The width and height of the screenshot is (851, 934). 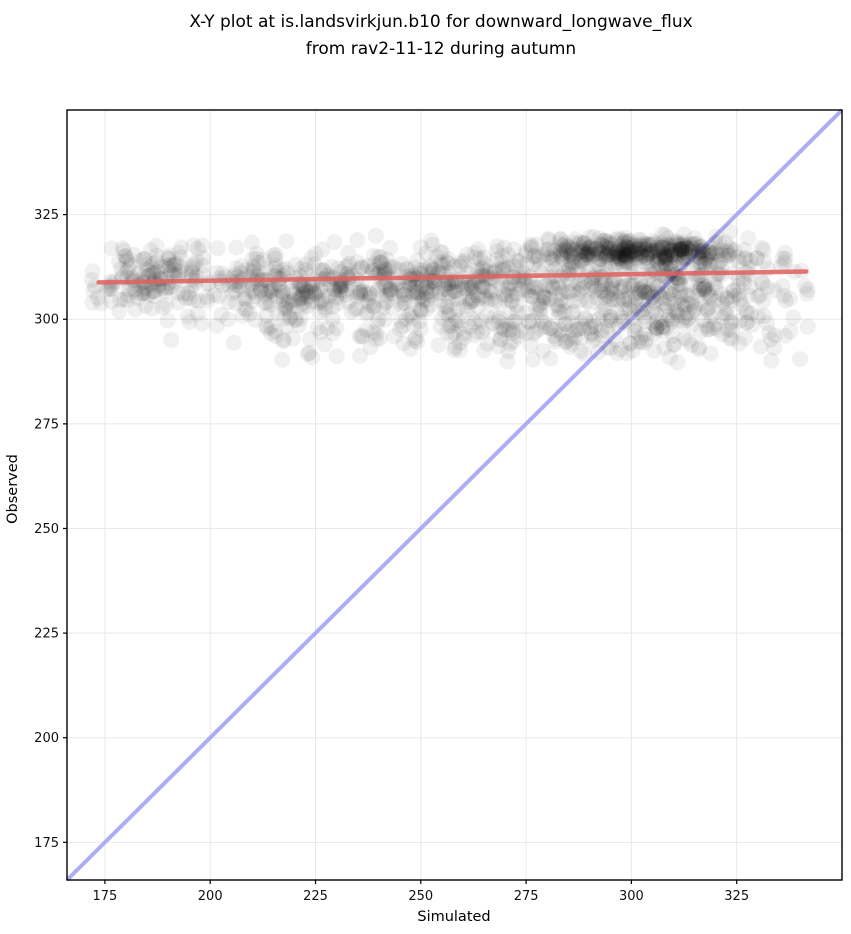 What do you see at coordinates (452, 277) in the screenshot?
I see `linear-fit-line` at bounding box center [452, 277].